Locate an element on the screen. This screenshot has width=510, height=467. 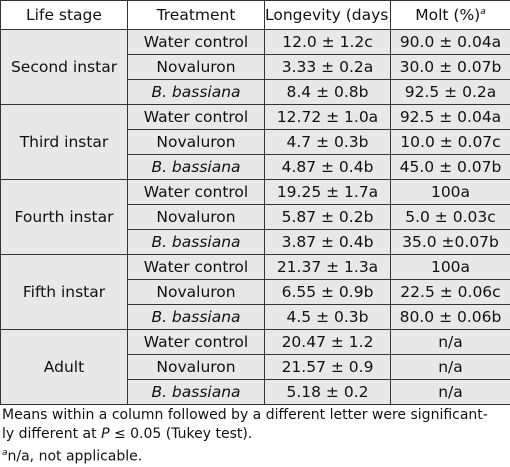
longevity-cell: 12.72 ± 1.0a is located at coordinates (327, 117).